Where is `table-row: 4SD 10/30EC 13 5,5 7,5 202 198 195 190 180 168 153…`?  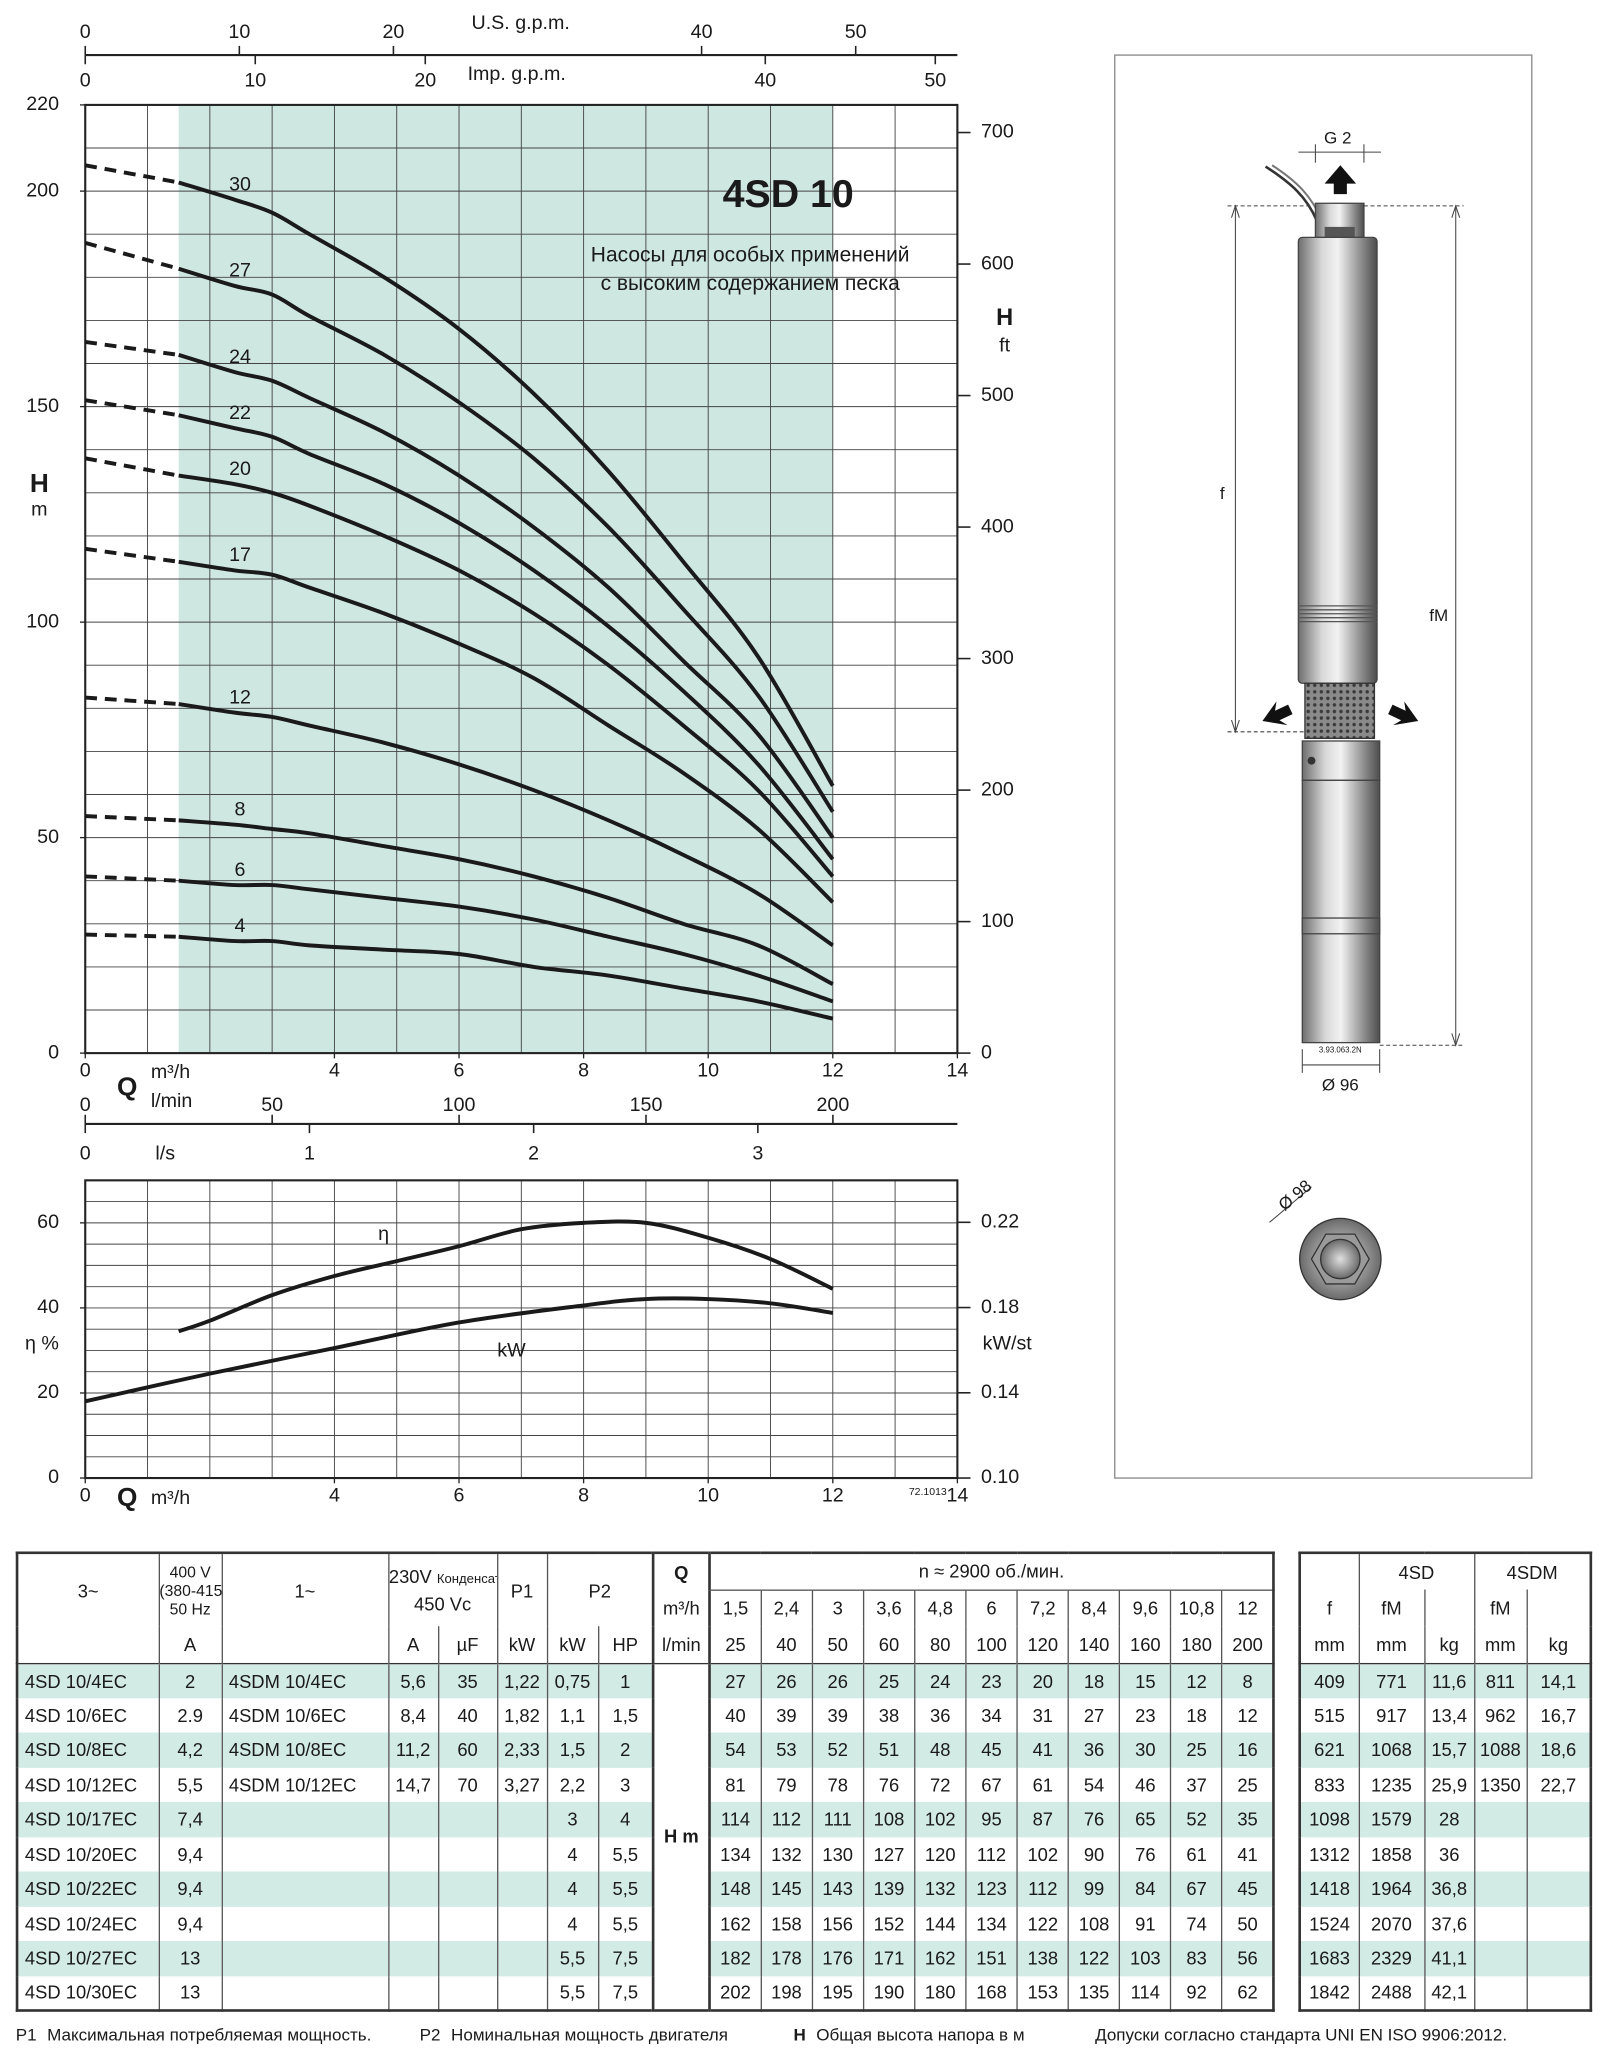 table-row: 4SD 10/30EC 13 5,5 7,5 202 198 195 190 180 168 153… is located at coordinates (645, 1993).